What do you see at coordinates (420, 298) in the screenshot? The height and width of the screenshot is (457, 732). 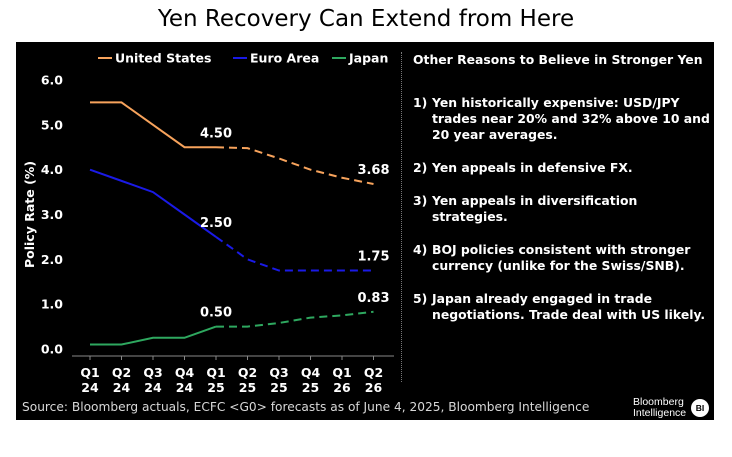 I see `reason-number: 5)` at bounding box center [420, 298].